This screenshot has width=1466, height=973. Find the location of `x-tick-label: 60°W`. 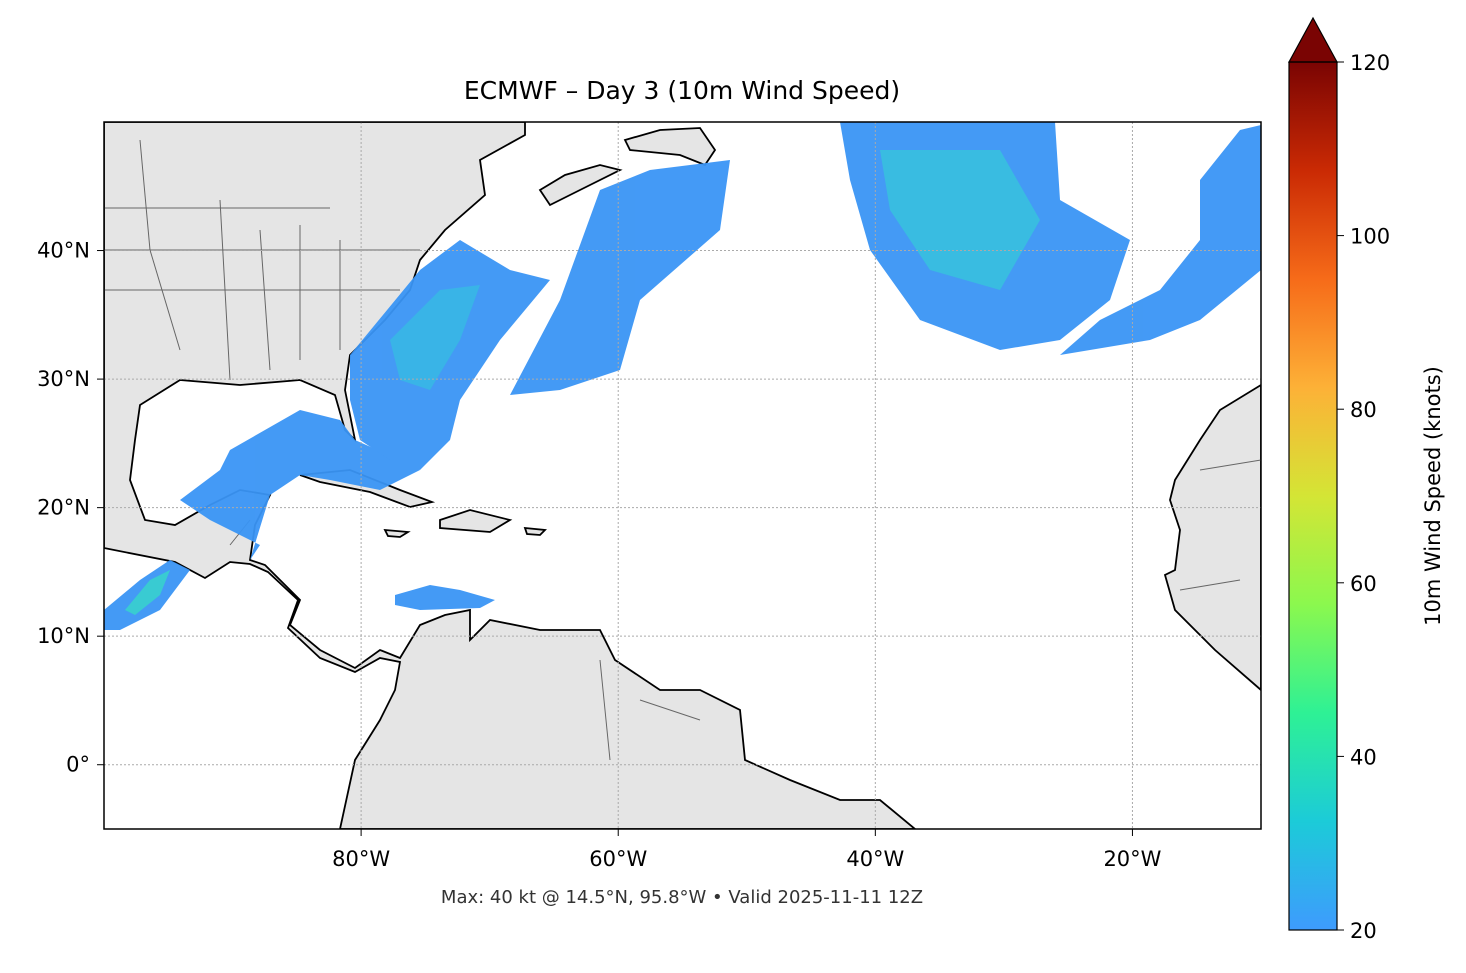

x-tick-label: 60°W is located at coordinates (618, 859).